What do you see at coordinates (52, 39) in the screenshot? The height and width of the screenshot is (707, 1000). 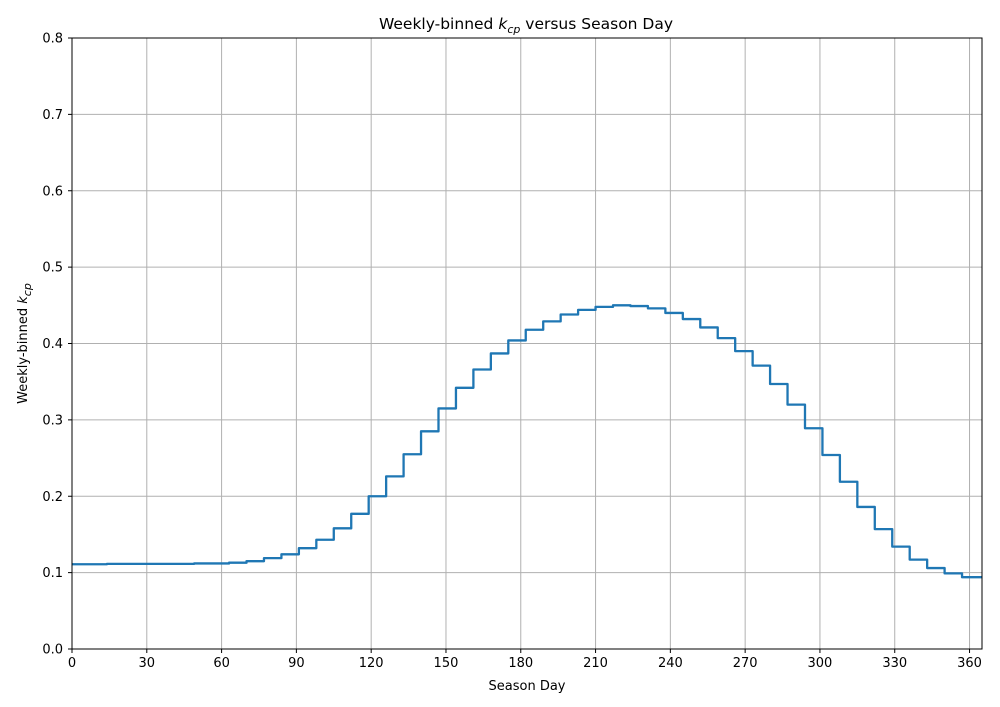 I see `y-tick-label: 0.8` at bounding box center [52, 39].